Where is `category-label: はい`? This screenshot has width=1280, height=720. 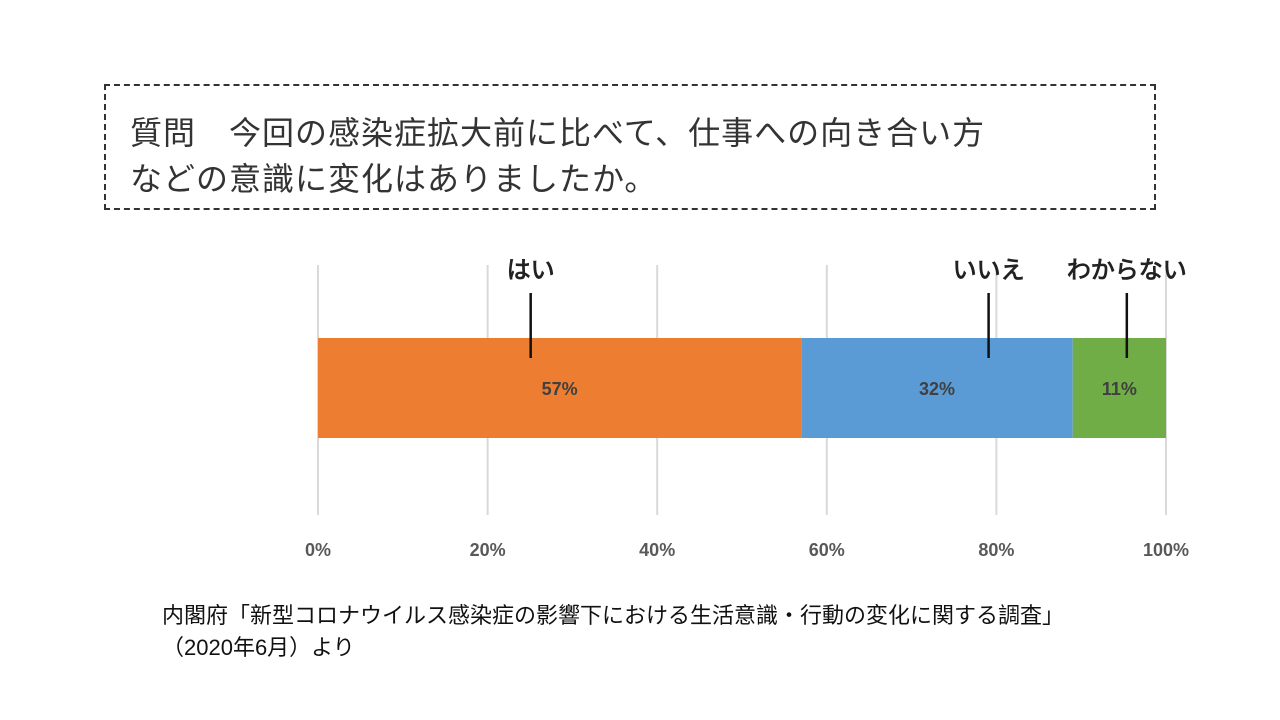
category-label: はい is located at coordinates (531, 270).